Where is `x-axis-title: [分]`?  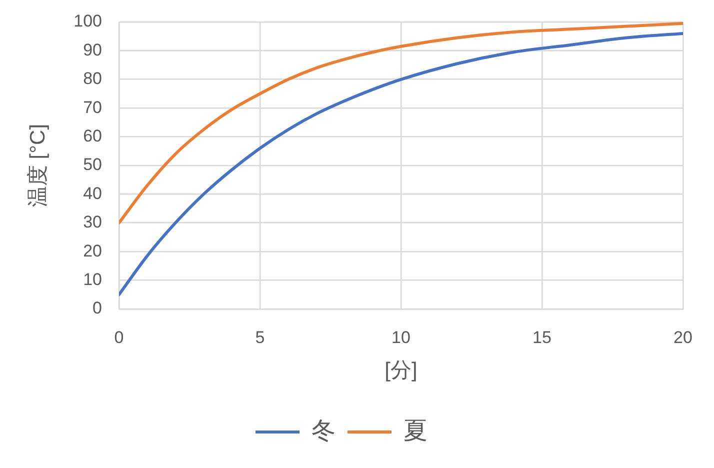
x-axis-title: [分] is located at coordinates (401, 370).